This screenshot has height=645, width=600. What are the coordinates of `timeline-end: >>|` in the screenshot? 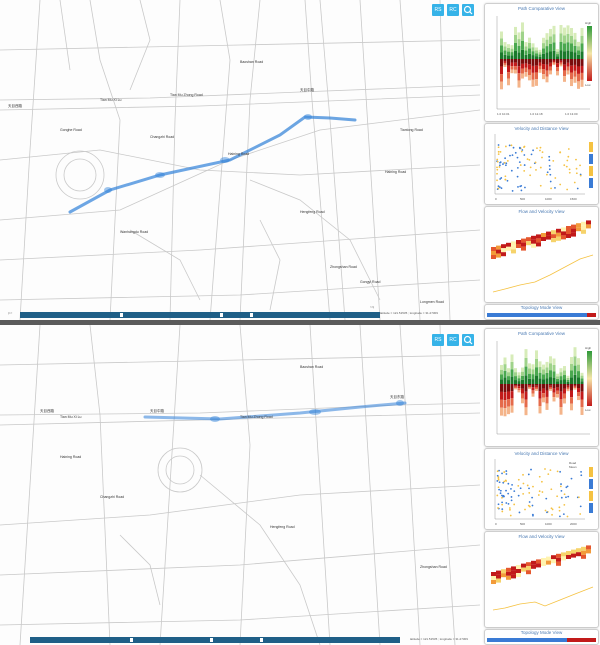 It's located at (372, 307).